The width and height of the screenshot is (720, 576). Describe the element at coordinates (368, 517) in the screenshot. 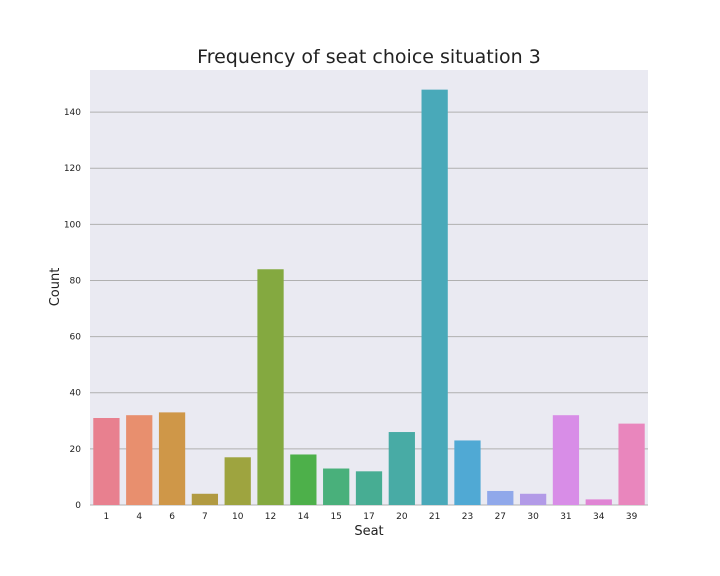

I see `x-tick-label: 17` at that location.